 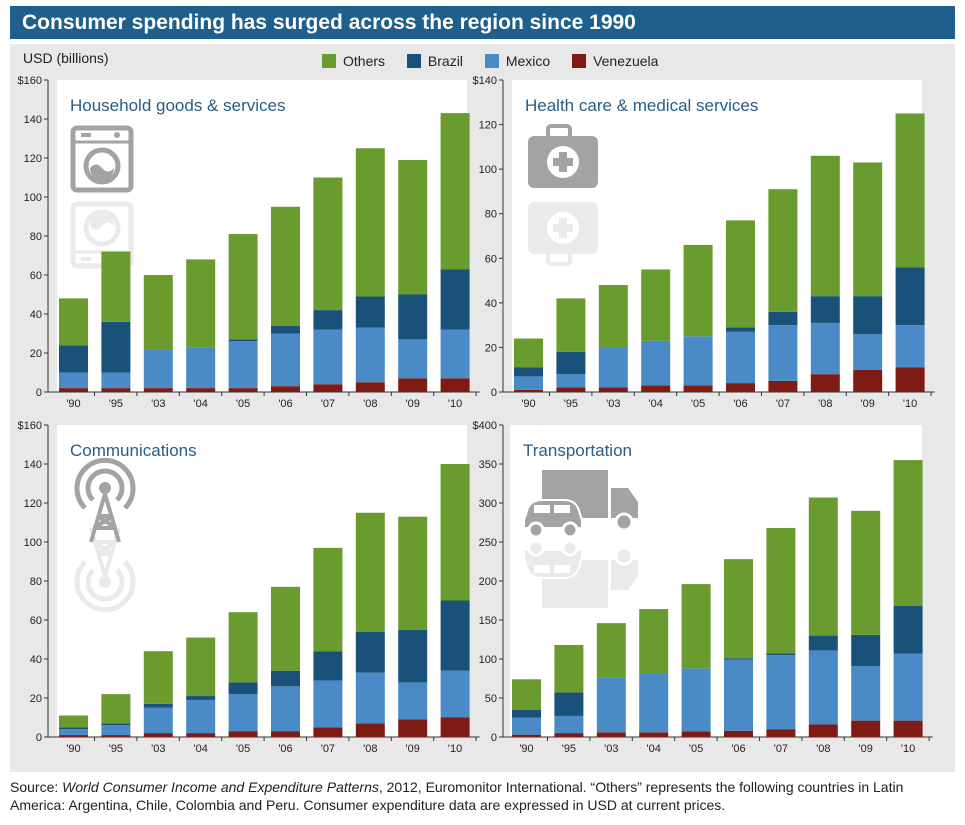 What do you see at coordinates (738, 749) in the screenshot?
I see `x-tick-label: '06` at bounding box center [738, 749].